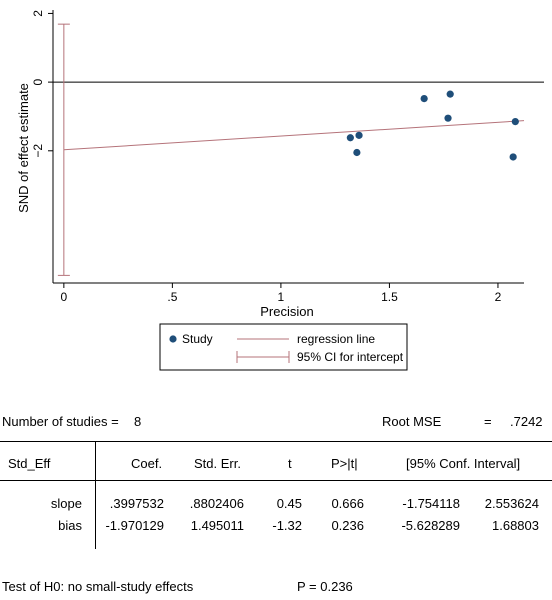 The image size is (552, 600). What do you see at coordinates (172, 297) in the screenshot?
I see `x-tick-label: .5` at bounding box center [172, 297].